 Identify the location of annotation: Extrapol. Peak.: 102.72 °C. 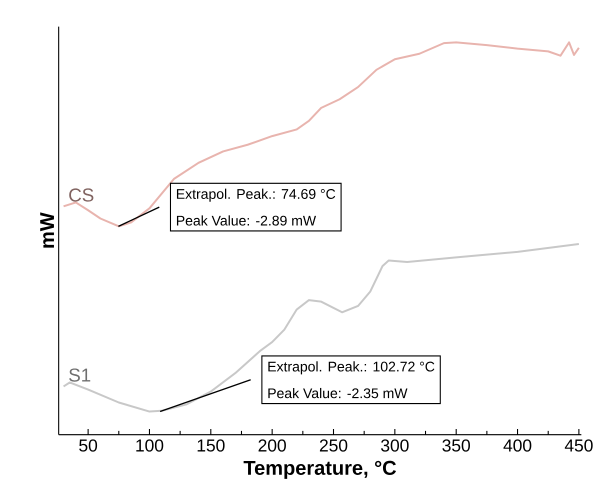
(351, 367).